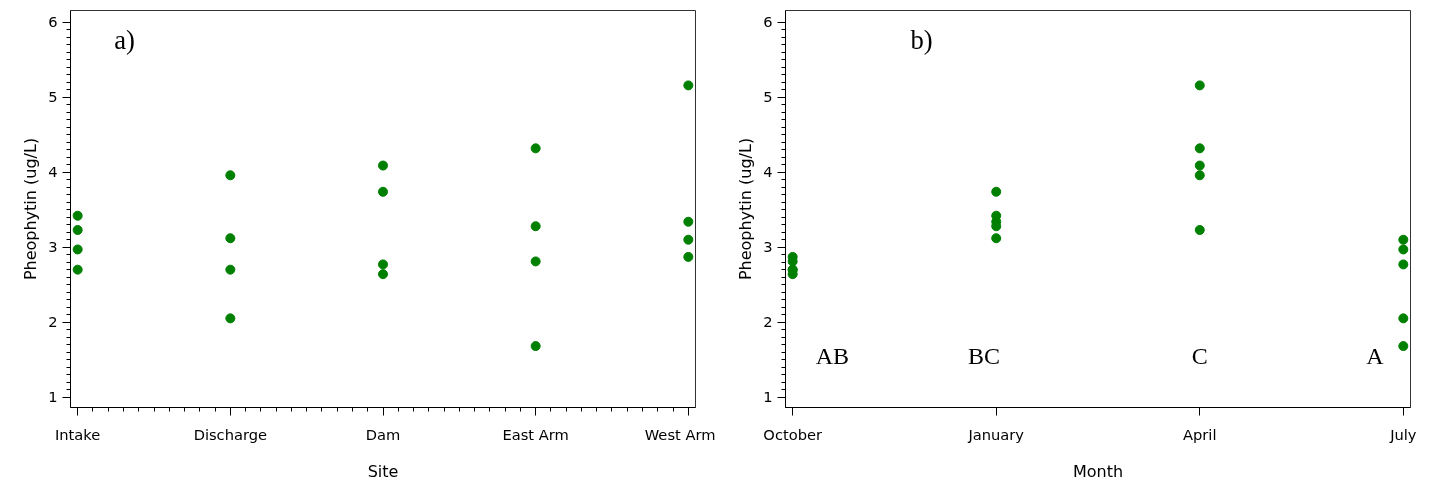 Image resolution: width=1430 pixels, height=483 pixels. Describe the element at coordinates (1403, 434) in the screenshot. I see `x-tick-label: July` at that location.